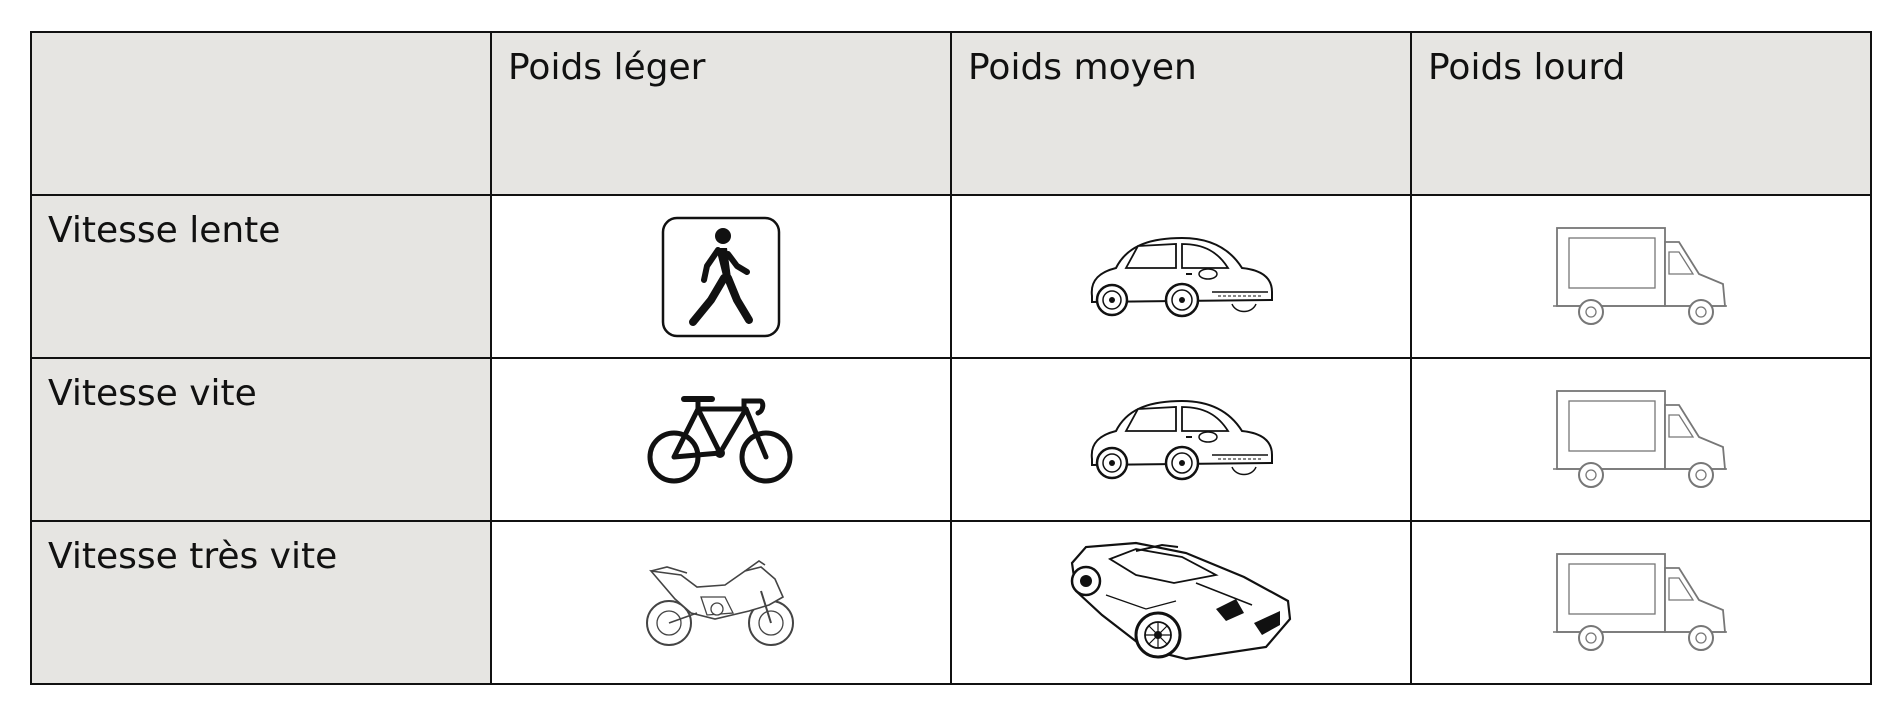 The height and width of the screenshot is (716, 1899). Describe the element at coordinates (193, 556) in the screenshot. I see `row-label-very-fast: Vitesse très vite` at that location.